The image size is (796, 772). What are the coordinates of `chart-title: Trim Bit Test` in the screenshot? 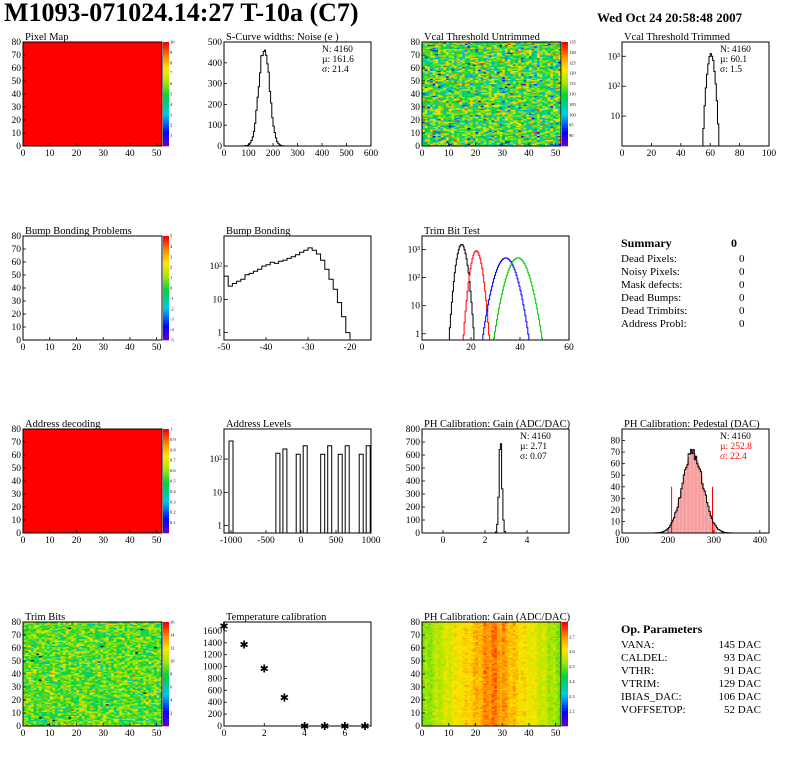 It's located at (452, 231).